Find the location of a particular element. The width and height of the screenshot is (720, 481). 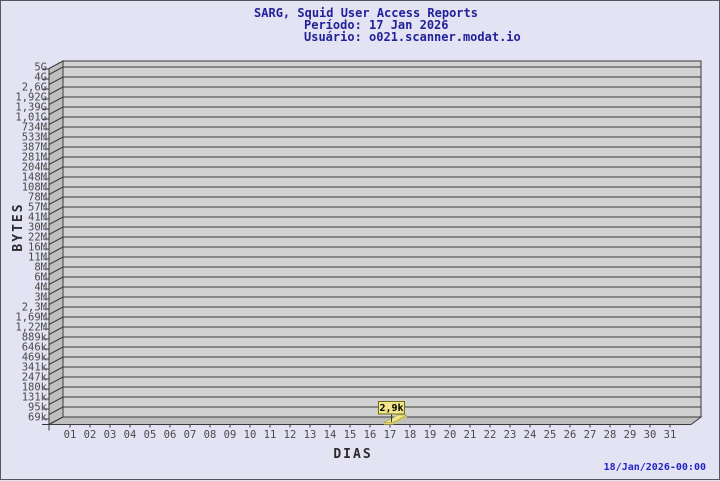

y-tick-label: 8M is located at coordinates (40, 268).